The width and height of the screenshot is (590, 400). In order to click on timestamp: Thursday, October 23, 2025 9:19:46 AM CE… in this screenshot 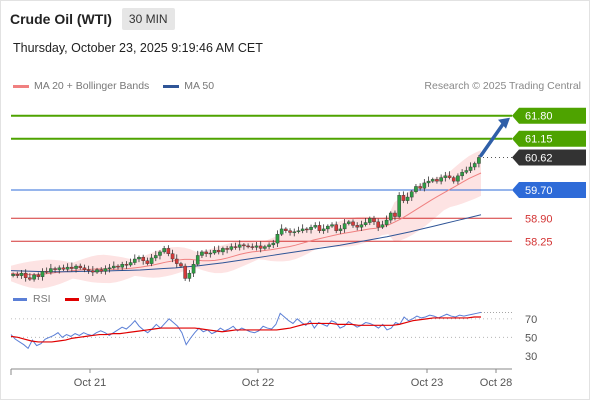, I will do `click(138, 48)`.